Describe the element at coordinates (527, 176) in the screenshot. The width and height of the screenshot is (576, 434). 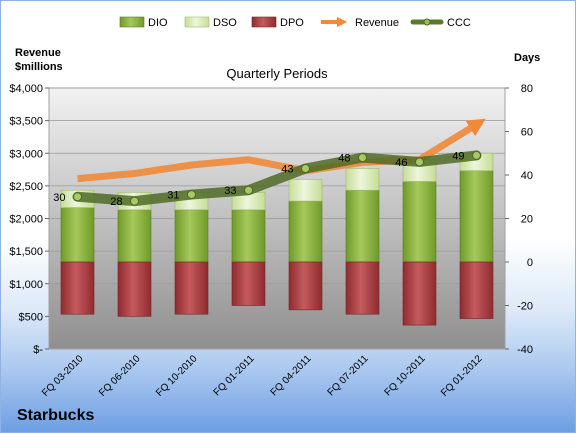
I see `right-tick-label: 40` at that location.